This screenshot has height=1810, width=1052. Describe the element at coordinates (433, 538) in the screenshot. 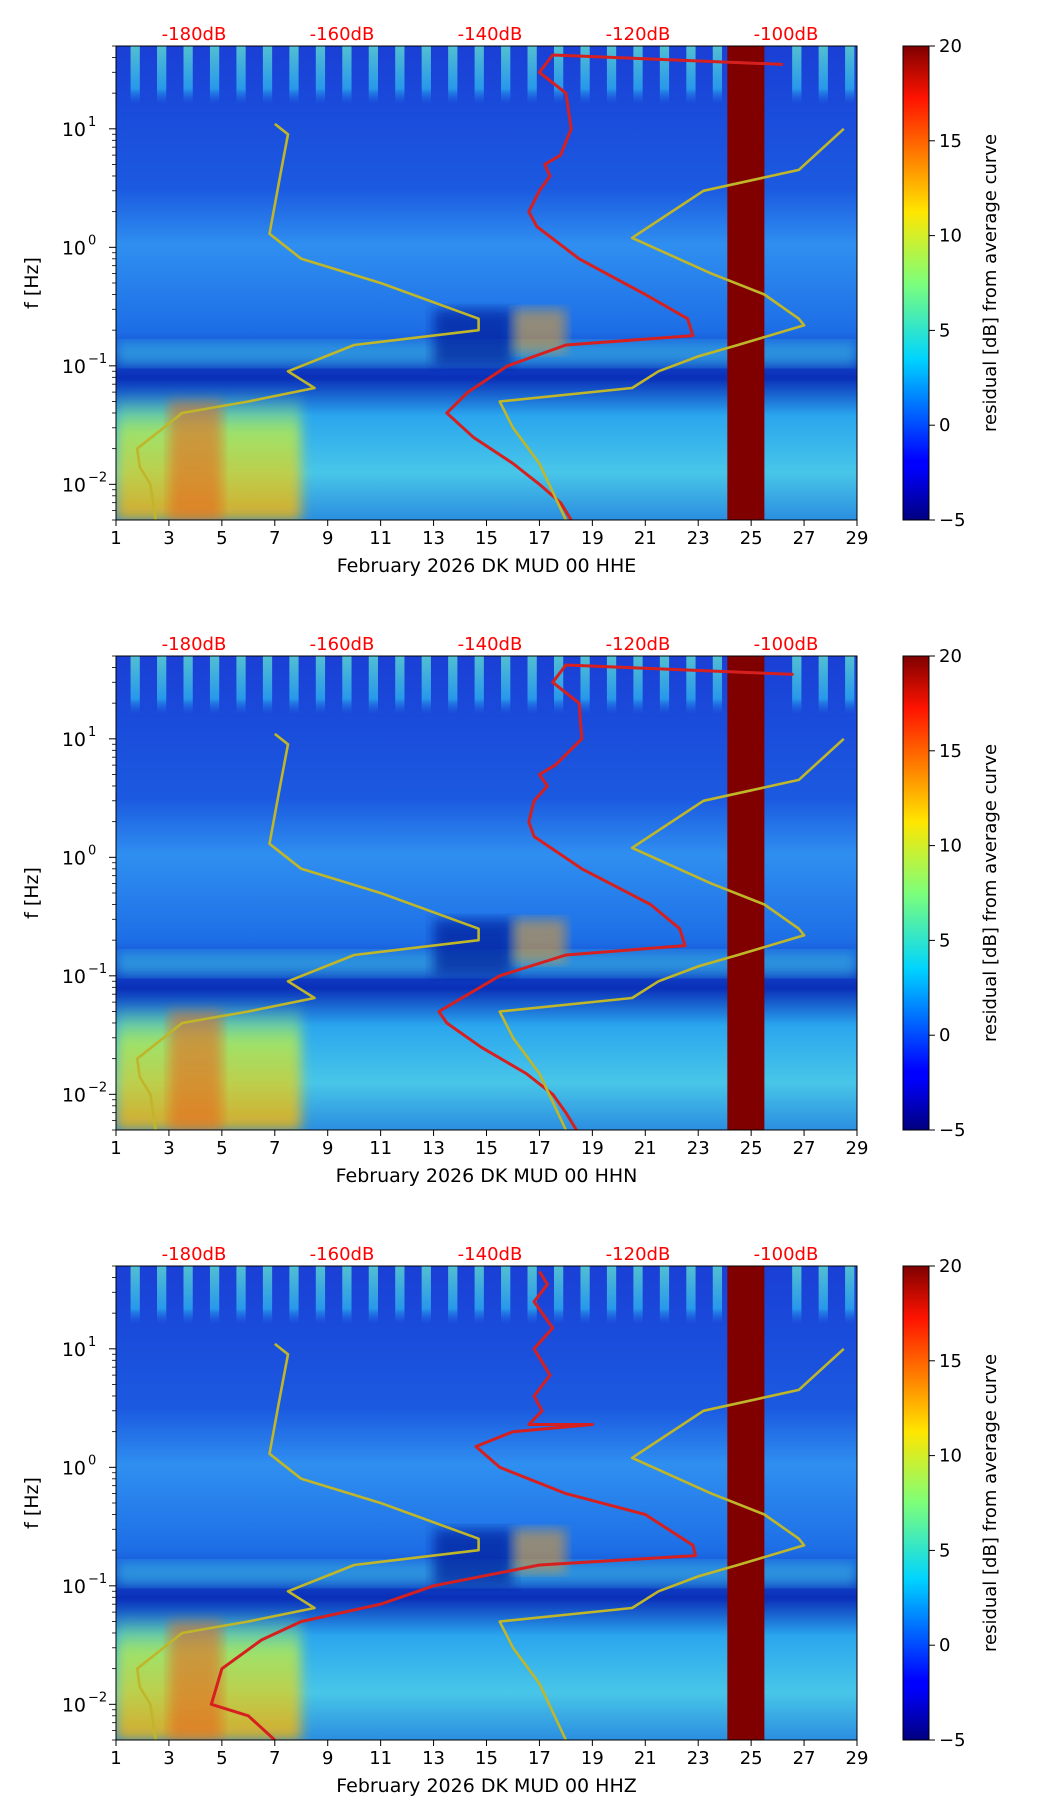

I see `x-tick-label: 13` at that location.